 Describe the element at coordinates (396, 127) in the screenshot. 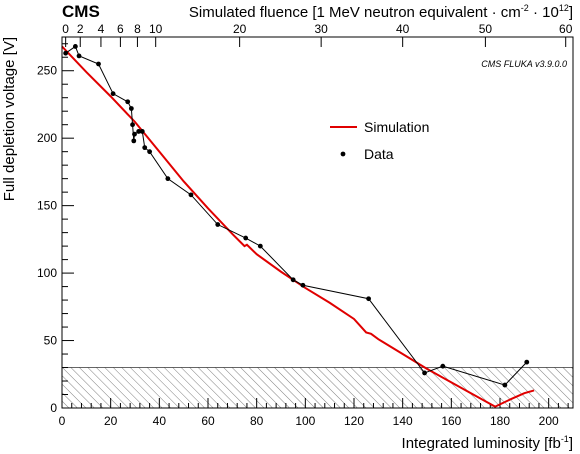

I see `legend-simulation-label: Simulation` at that location.